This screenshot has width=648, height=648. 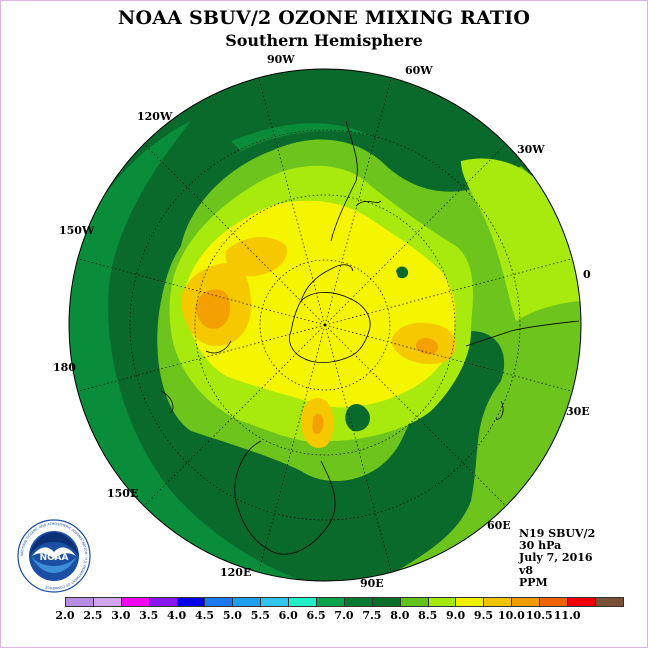 What do you see at coordinates (324, 40) in the screenshot?
I see `figure-subtitle: Southern Hemisphere` at bounding box center [324, 40].